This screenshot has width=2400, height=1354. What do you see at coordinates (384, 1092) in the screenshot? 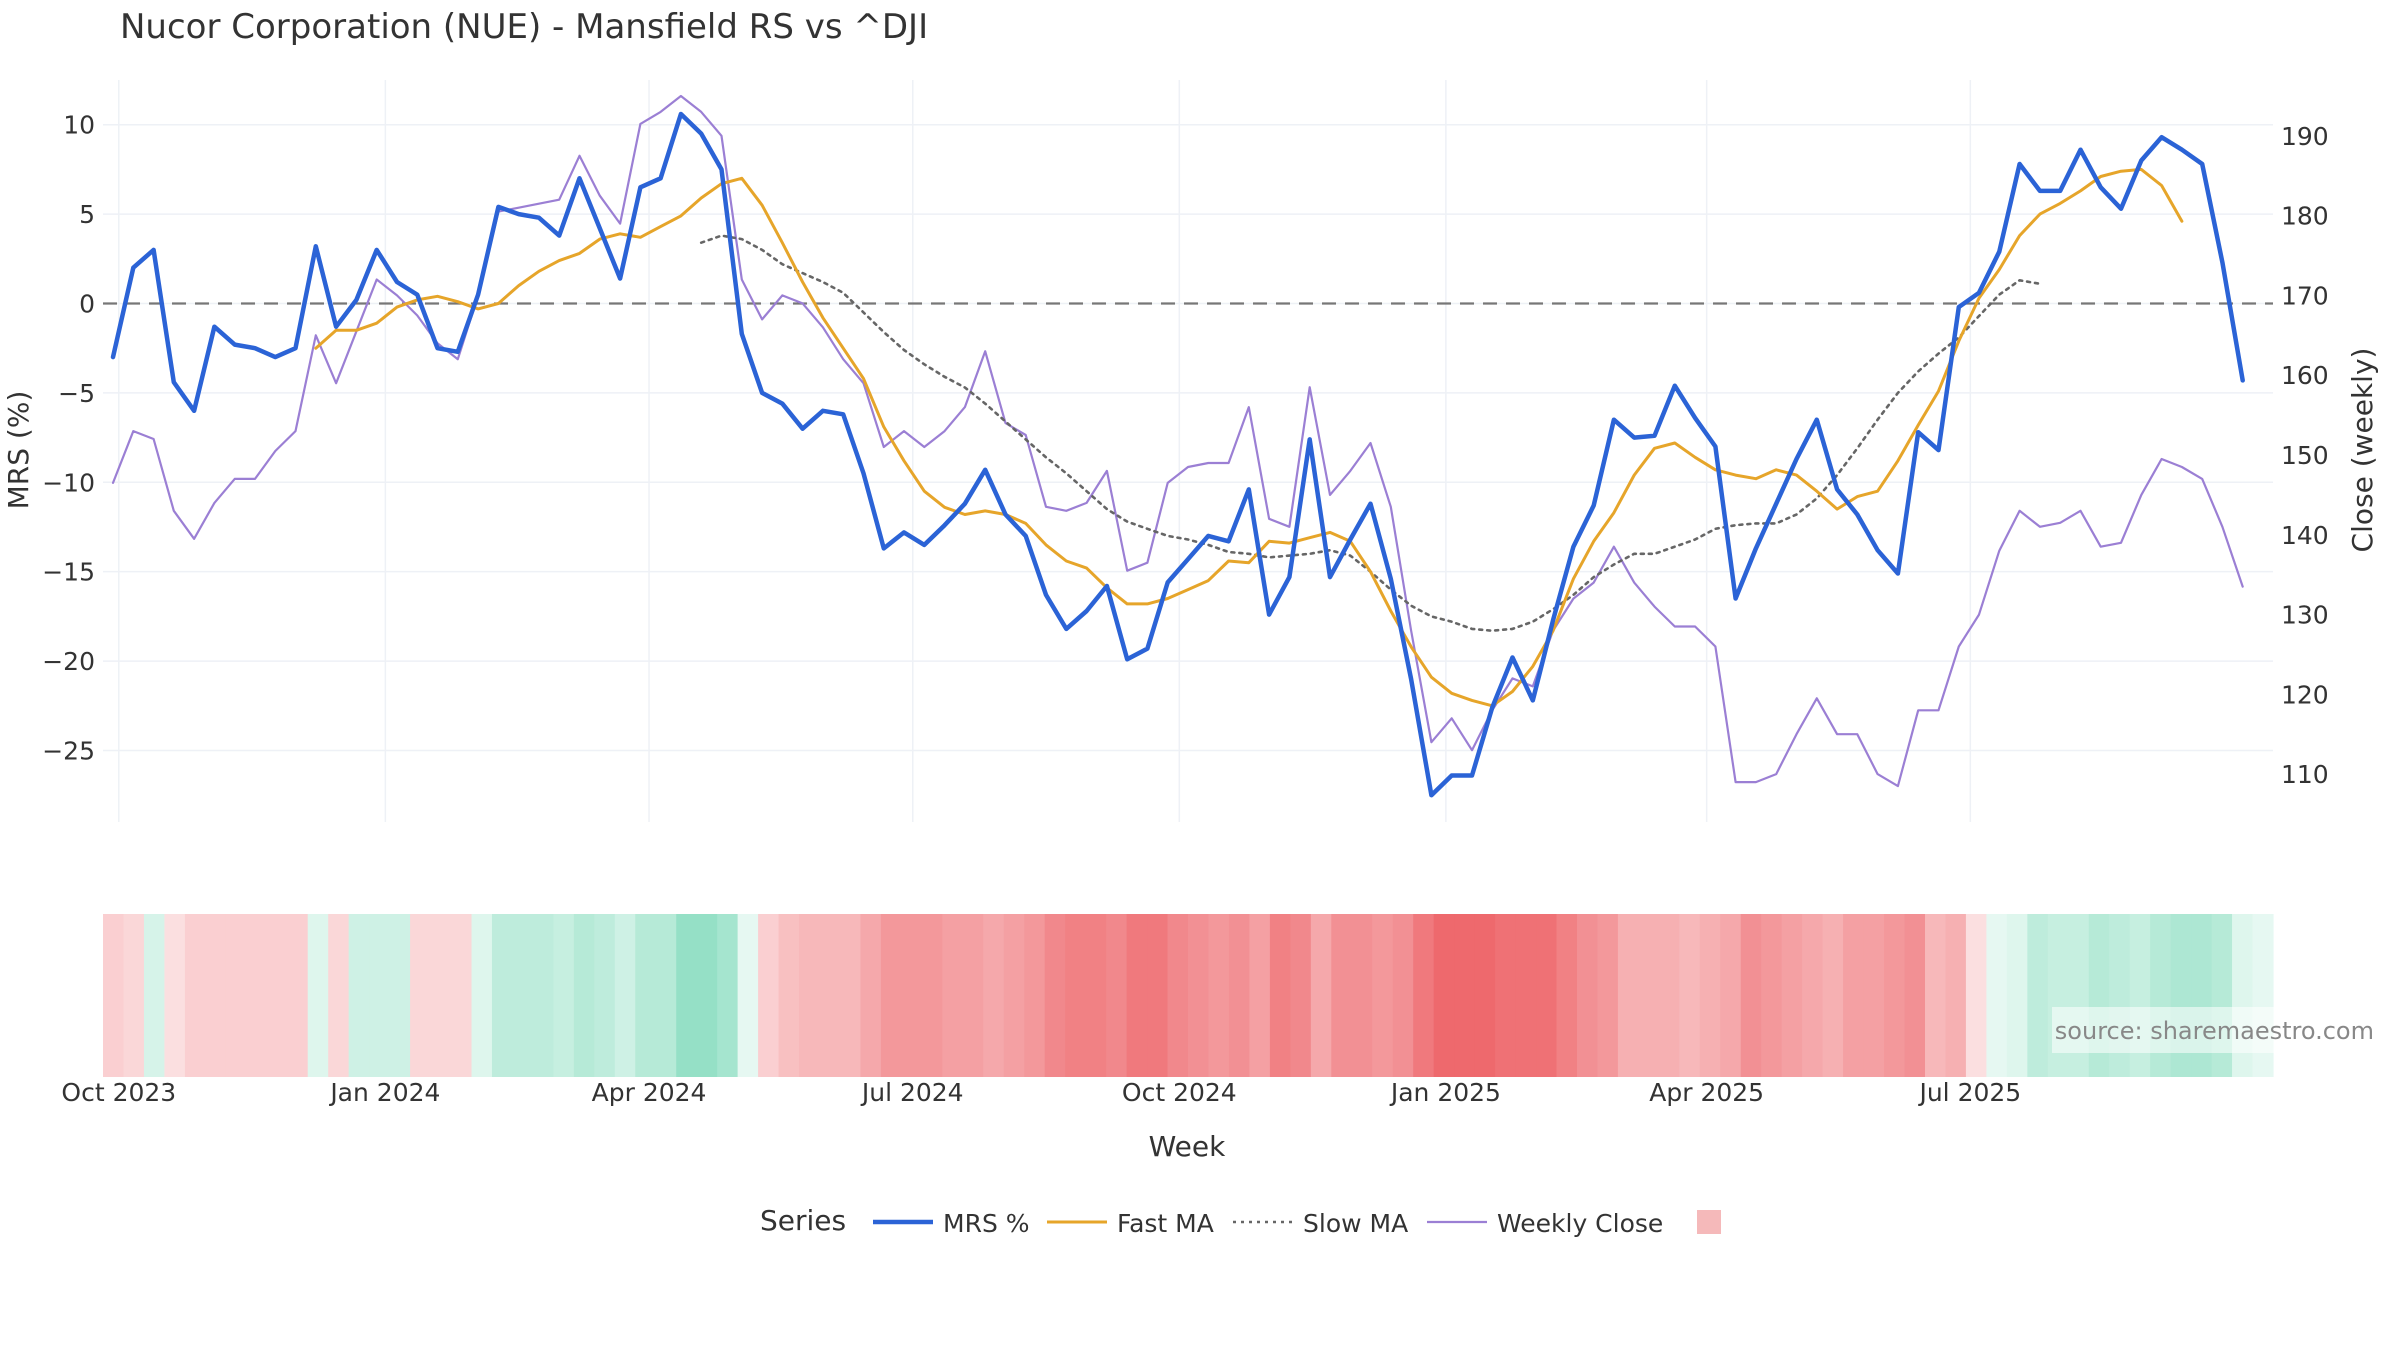
I see `x-tick-label: Jan 2024` at bounding box center [384, 1092].